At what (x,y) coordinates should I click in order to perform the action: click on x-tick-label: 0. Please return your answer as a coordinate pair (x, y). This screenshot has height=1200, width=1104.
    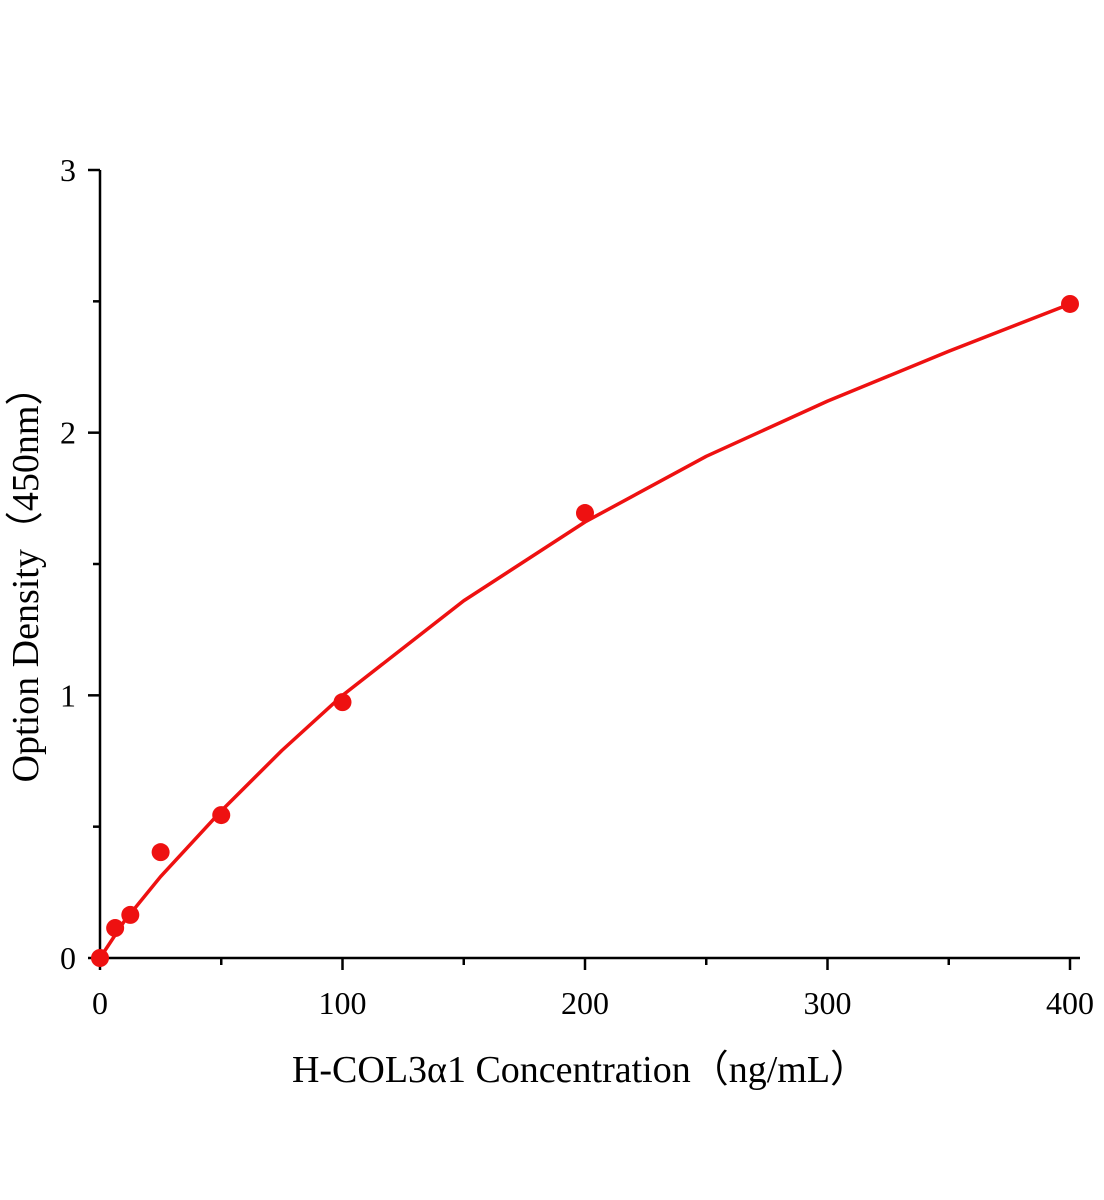
    Looking at the image, I should click on (100, 1003).